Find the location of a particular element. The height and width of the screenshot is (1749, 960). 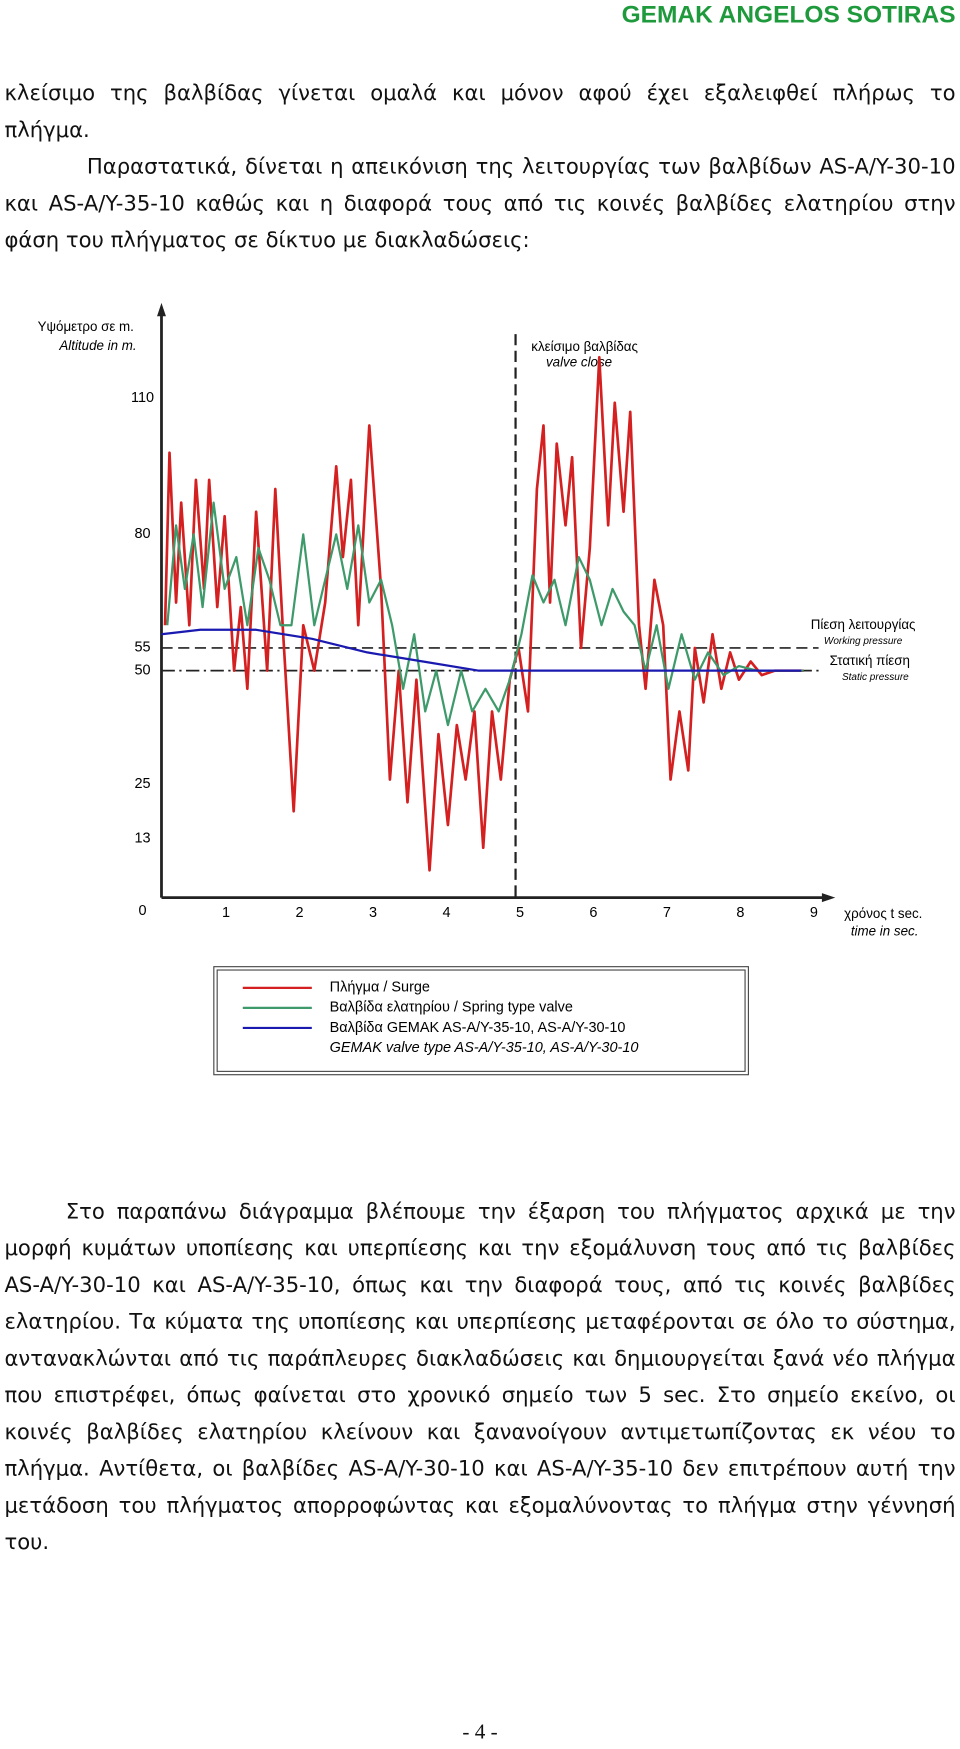

y-tick-label: 110 is located at coordinates (142, 398).